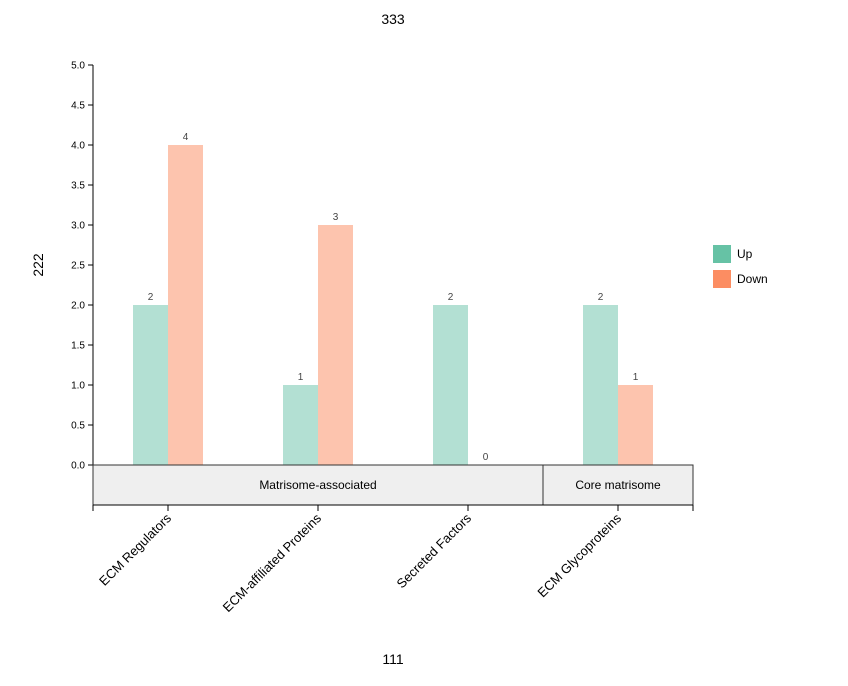  Describe the element at coordinates (745, 254) in the screenshot. I see `legend-label: Up` at that location.